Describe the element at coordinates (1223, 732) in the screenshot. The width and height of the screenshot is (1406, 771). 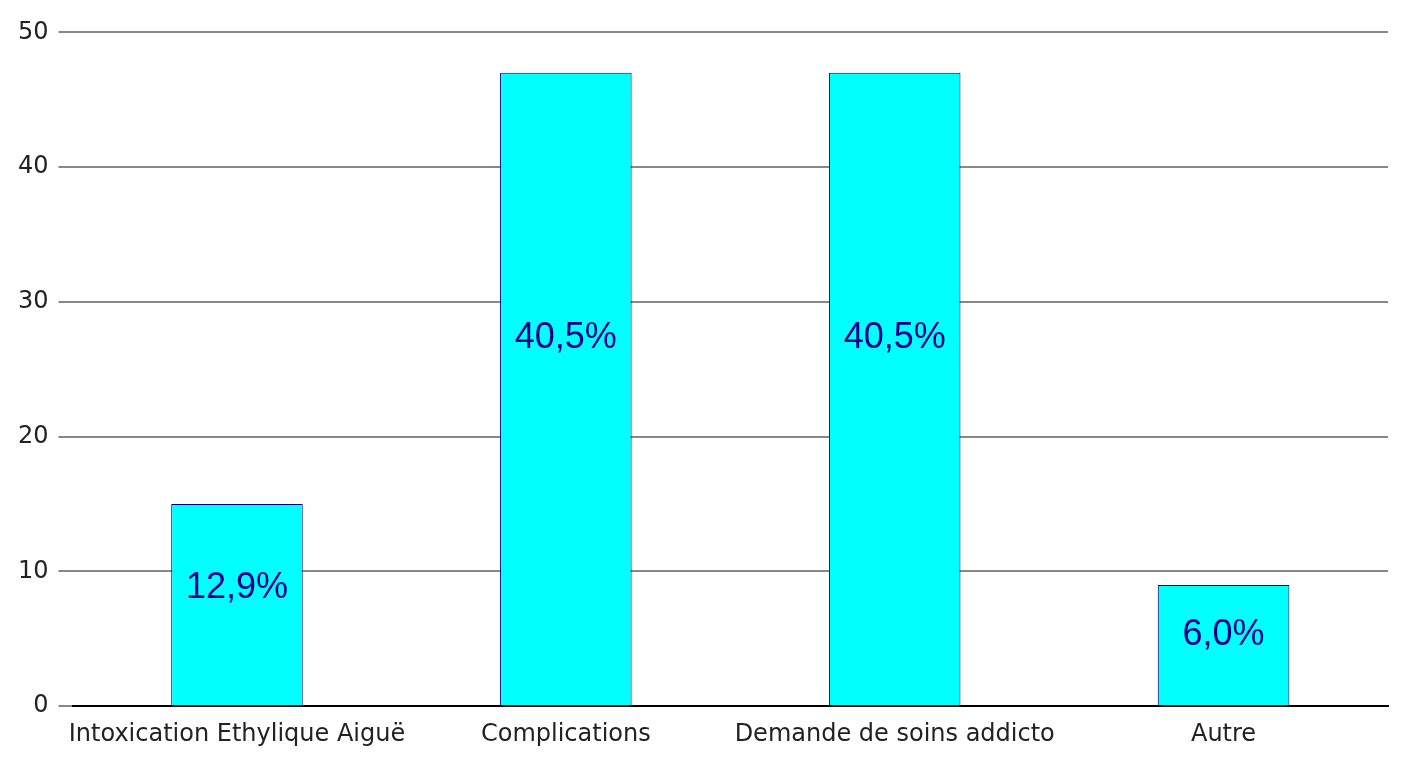
I see `x-tick-label: Autre` at that location.